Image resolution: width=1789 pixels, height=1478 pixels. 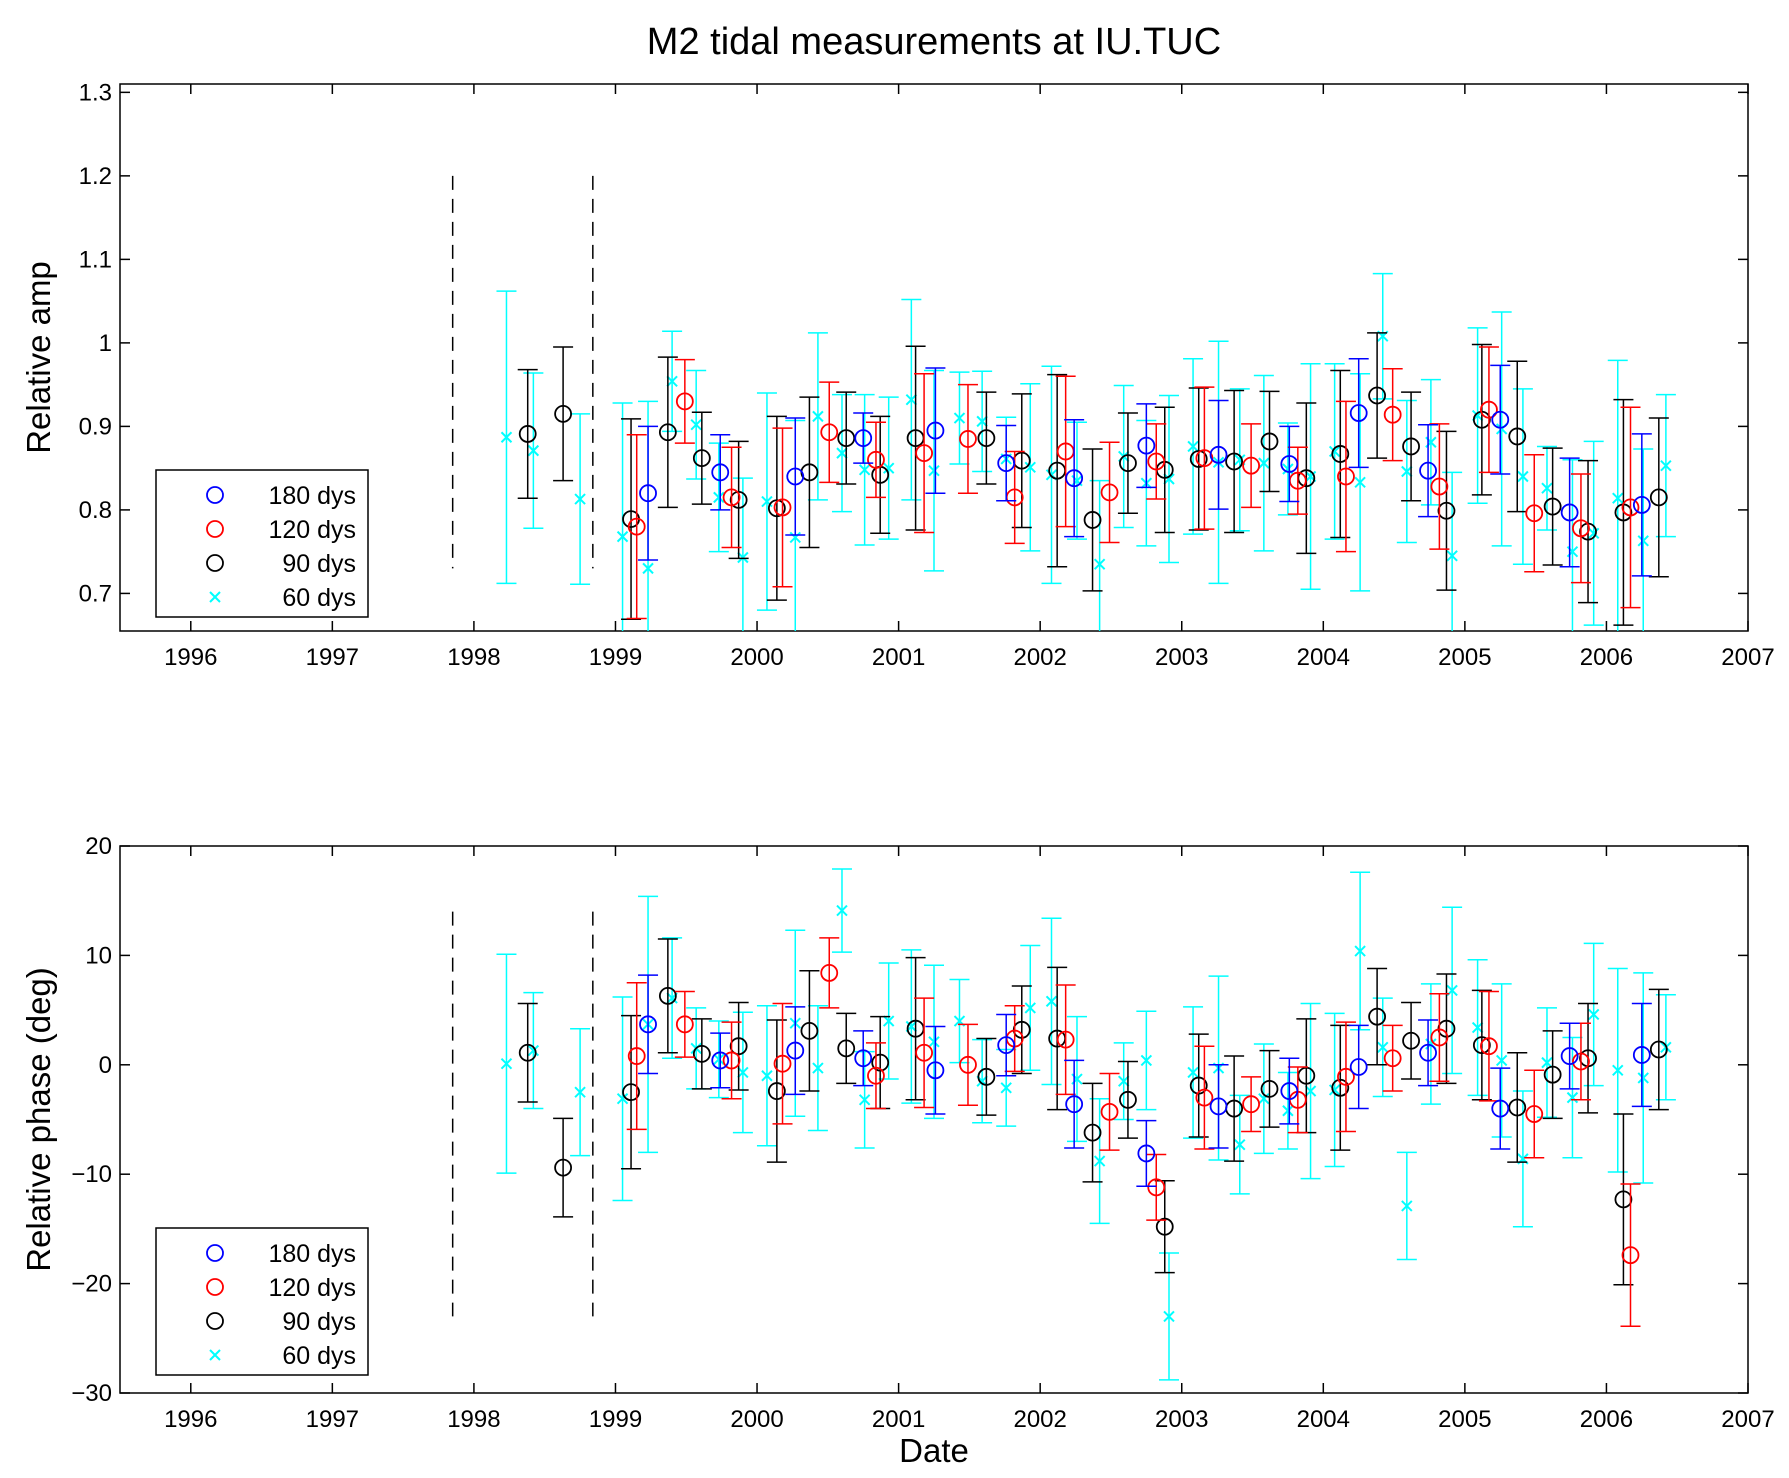 I want to click on legend-label: 120 dys, so click(x=312, y=1288).